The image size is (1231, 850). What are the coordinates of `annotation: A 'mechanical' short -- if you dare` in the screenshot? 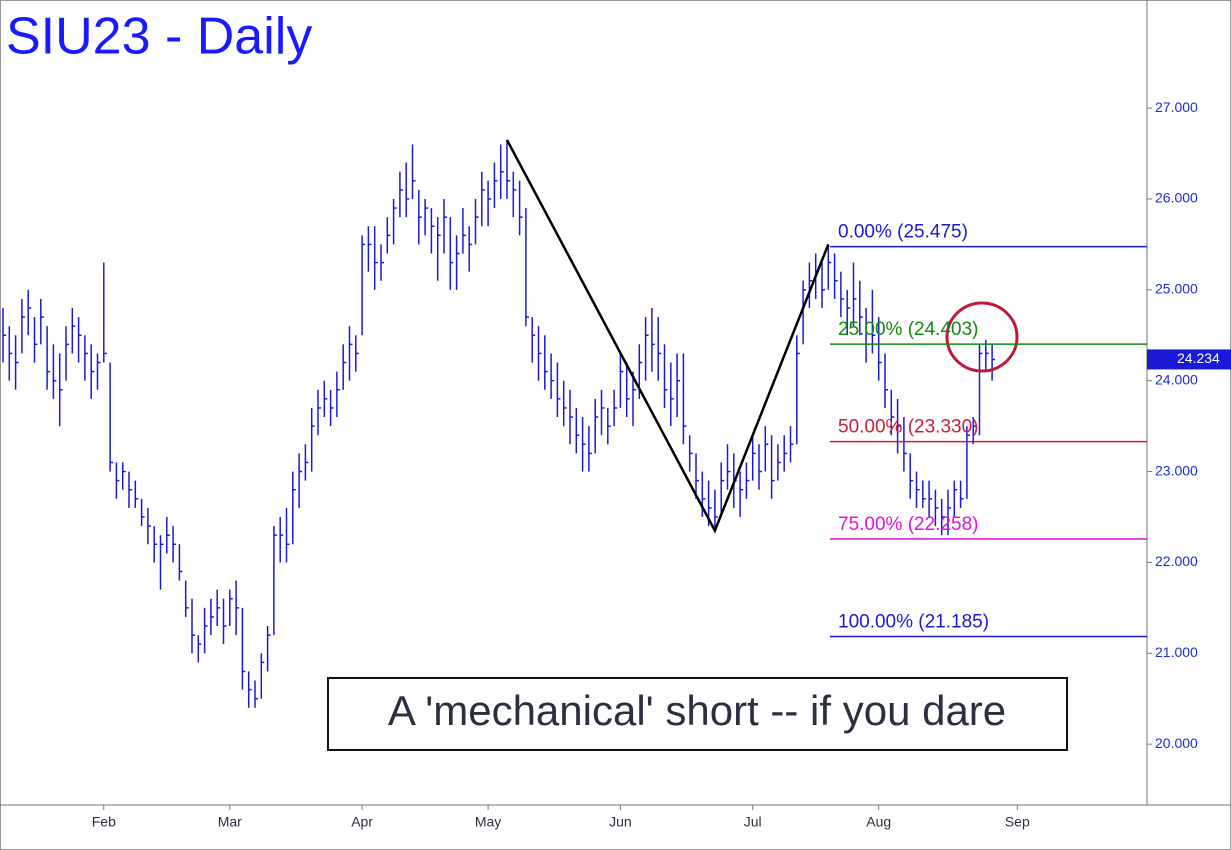 It's located at (697, 710).